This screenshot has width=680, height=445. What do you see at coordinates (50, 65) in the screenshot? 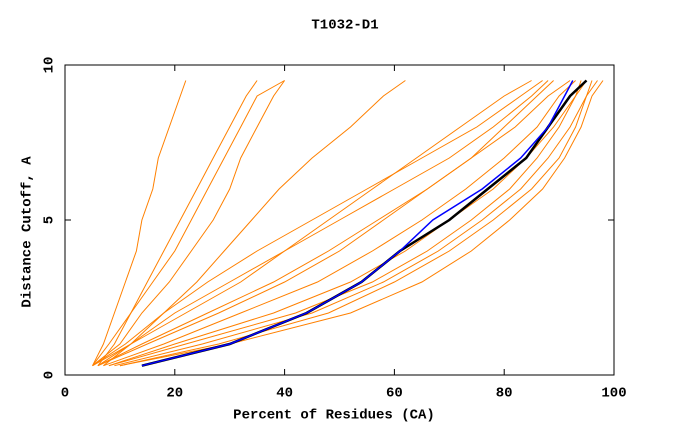
I see `y-tick-label: 10` at bounding box center [50, 65].